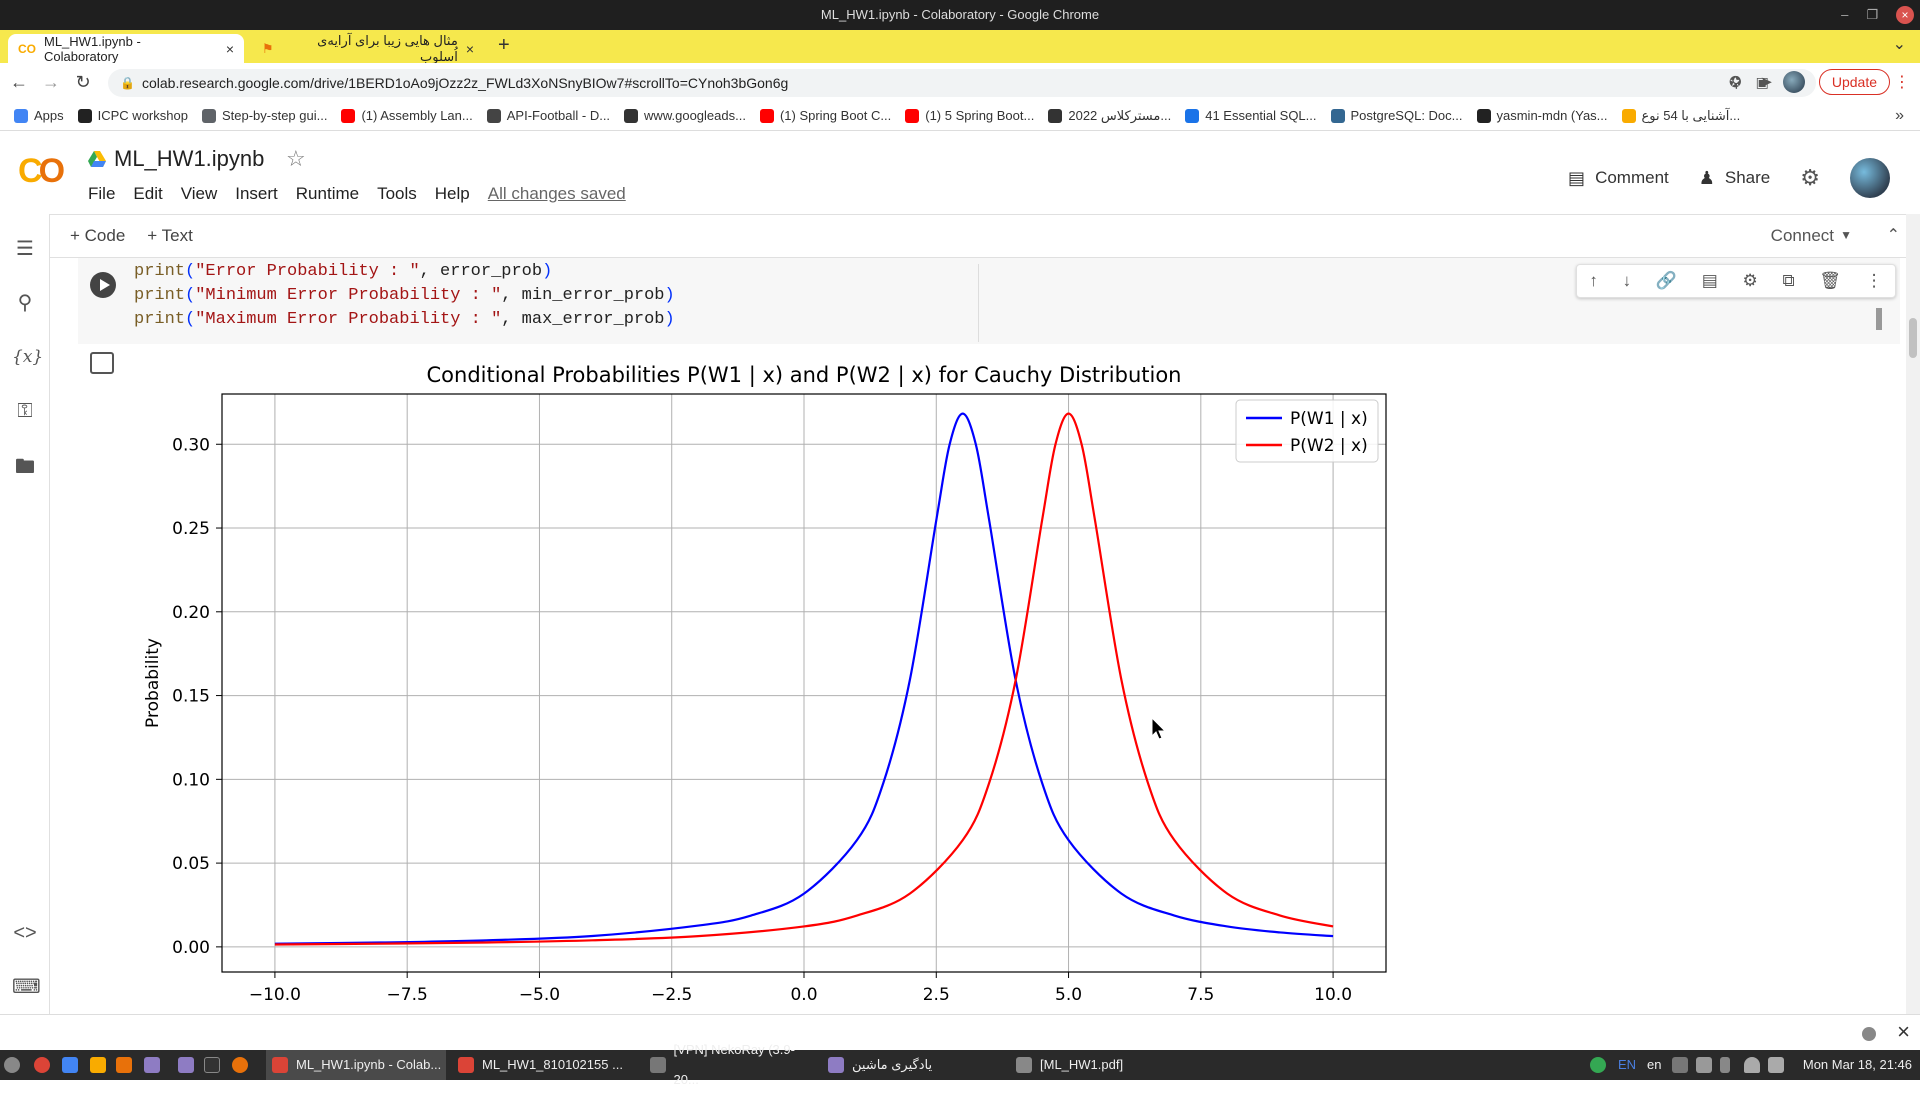  Describe the element at coordinates (28, 357) in the screenshot. I see `variables-icon: {x}` at that location.